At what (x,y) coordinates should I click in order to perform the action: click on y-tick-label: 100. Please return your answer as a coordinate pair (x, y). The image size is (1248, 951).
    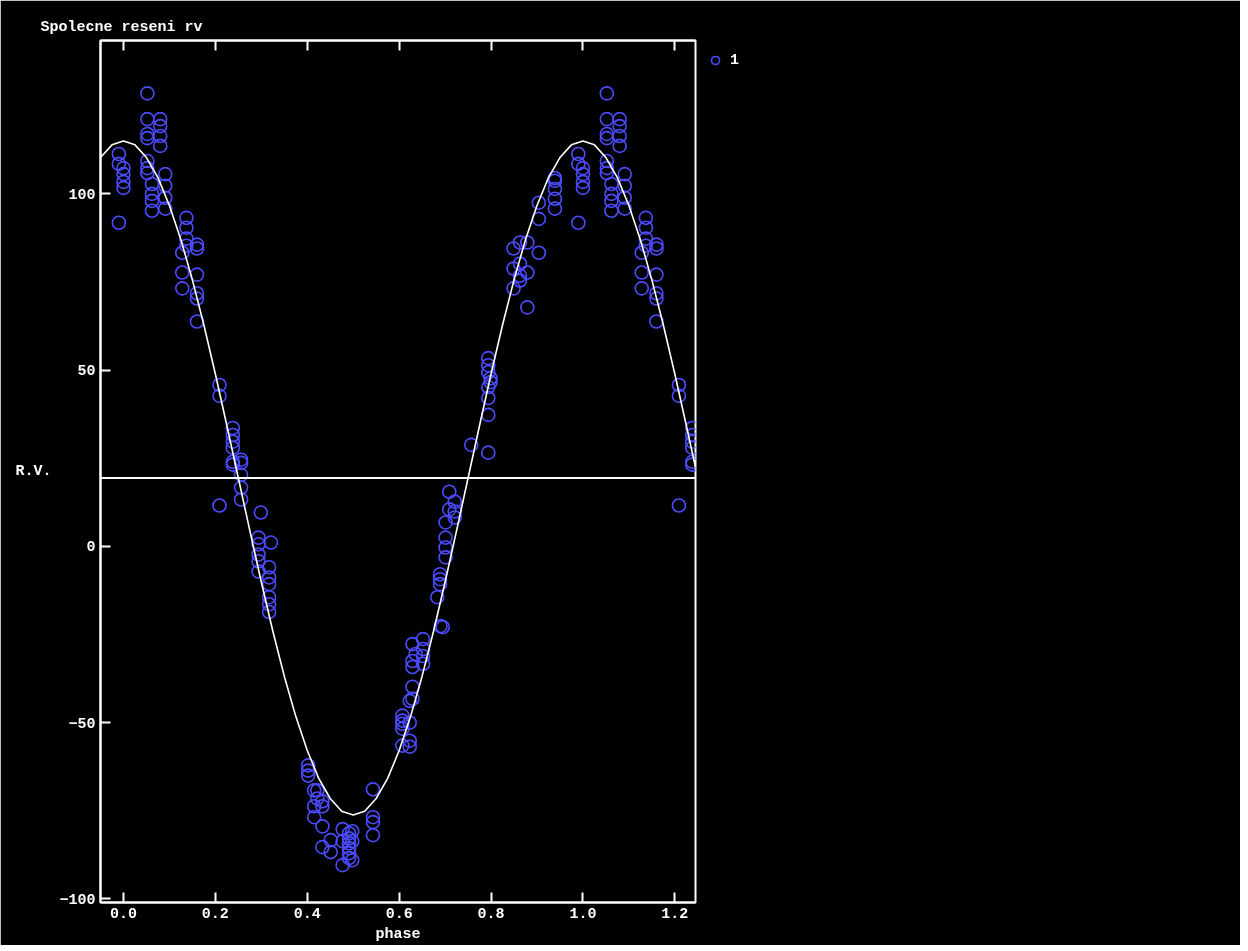
    Looking at the image, I should click on (82, 195).